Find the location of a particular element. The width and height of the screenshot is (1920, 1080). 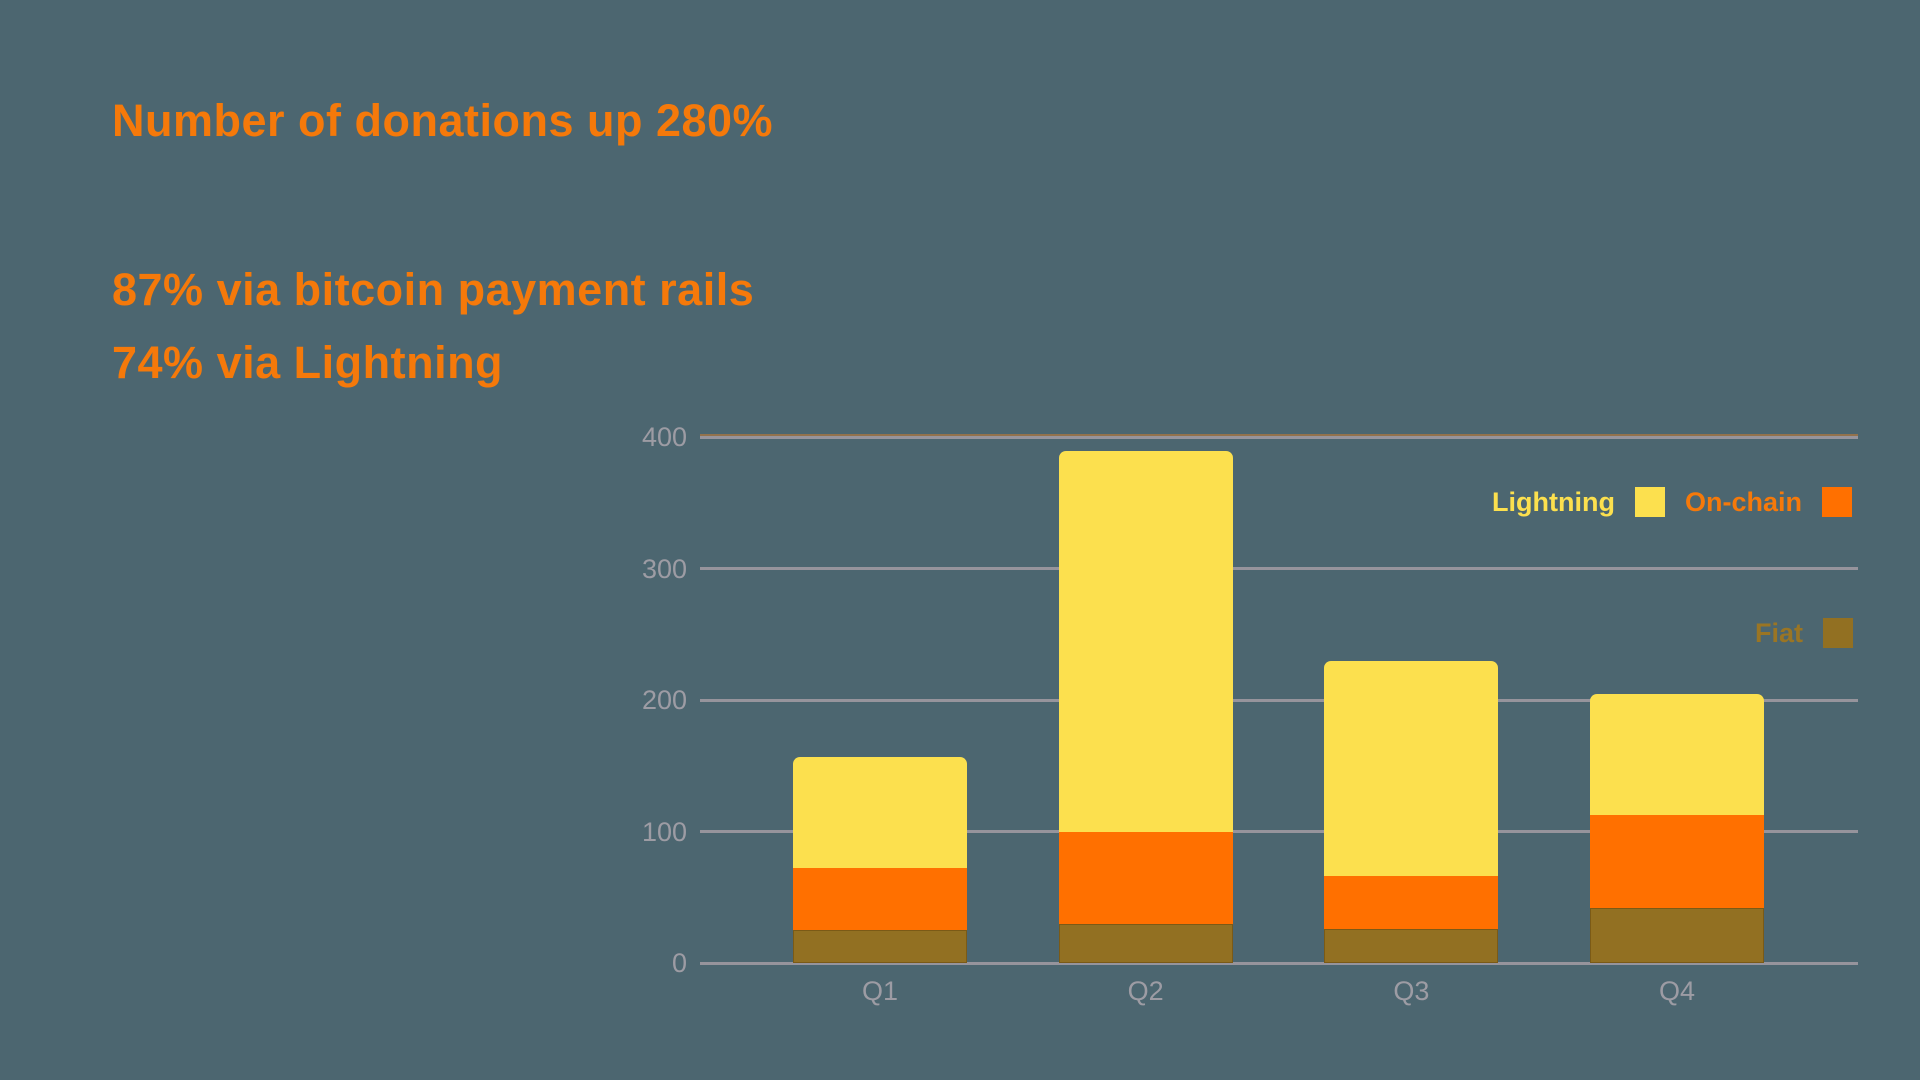

bar-q3-fiat-segment is located at coordinates (1411, 945).